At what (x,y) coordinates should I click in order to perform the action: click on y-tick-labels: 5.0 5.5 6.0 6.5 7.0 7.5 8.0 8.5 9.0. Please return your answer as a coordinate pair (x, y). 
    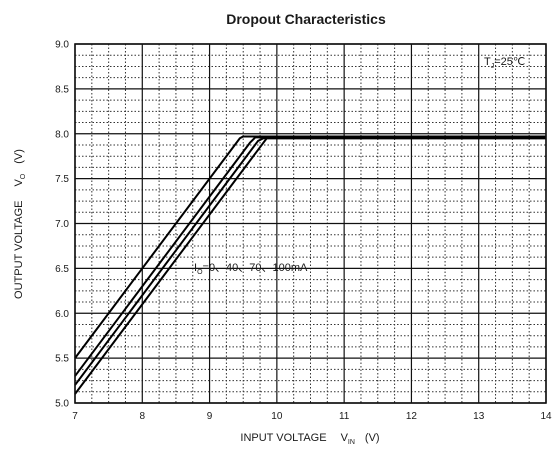
    Looking at the image, I should click on (62, 225).